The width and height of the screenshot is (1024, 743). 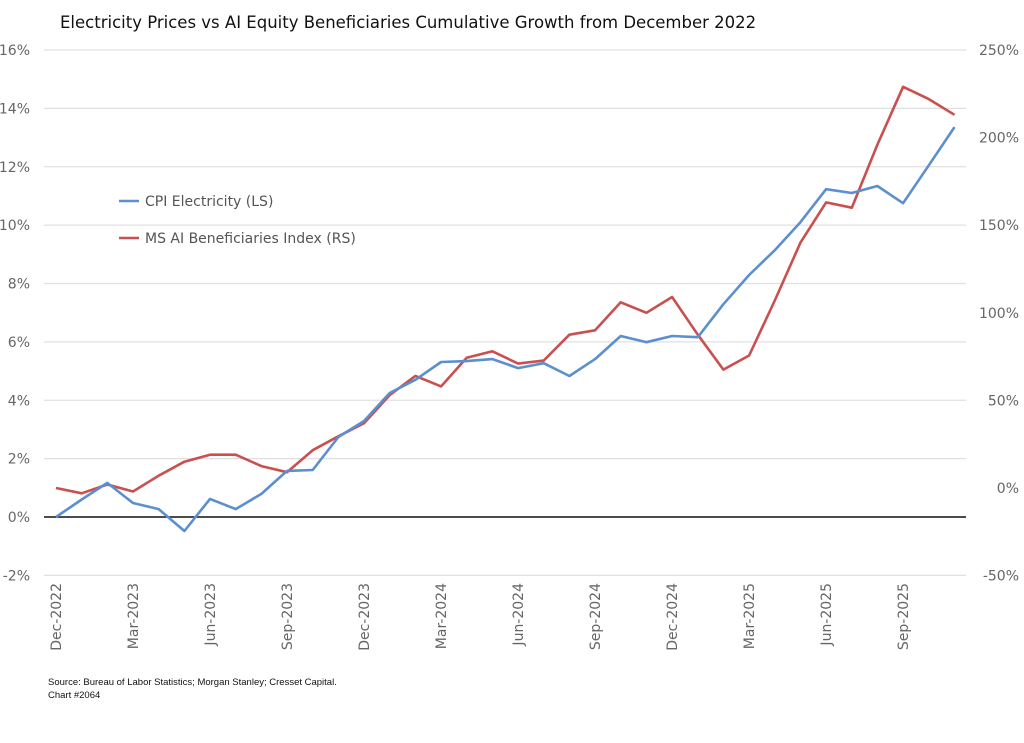 What do you see at coordinates (74, 695) in the screenshot?
I see `chart-number: Chart #2064` at bounding box center [74, 695].